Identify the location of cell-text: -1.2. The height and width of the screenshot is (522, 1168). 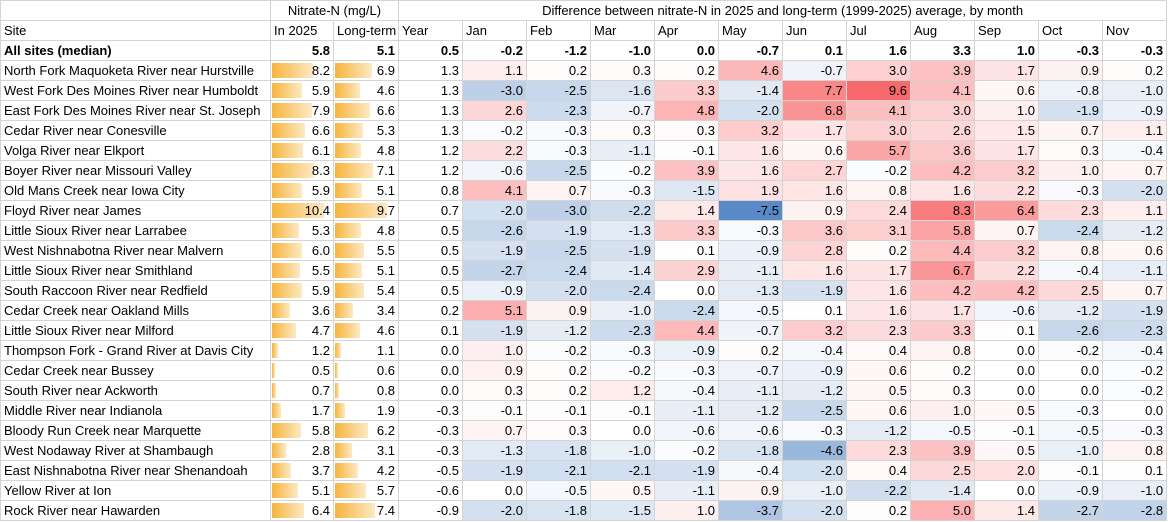
(767, 410).